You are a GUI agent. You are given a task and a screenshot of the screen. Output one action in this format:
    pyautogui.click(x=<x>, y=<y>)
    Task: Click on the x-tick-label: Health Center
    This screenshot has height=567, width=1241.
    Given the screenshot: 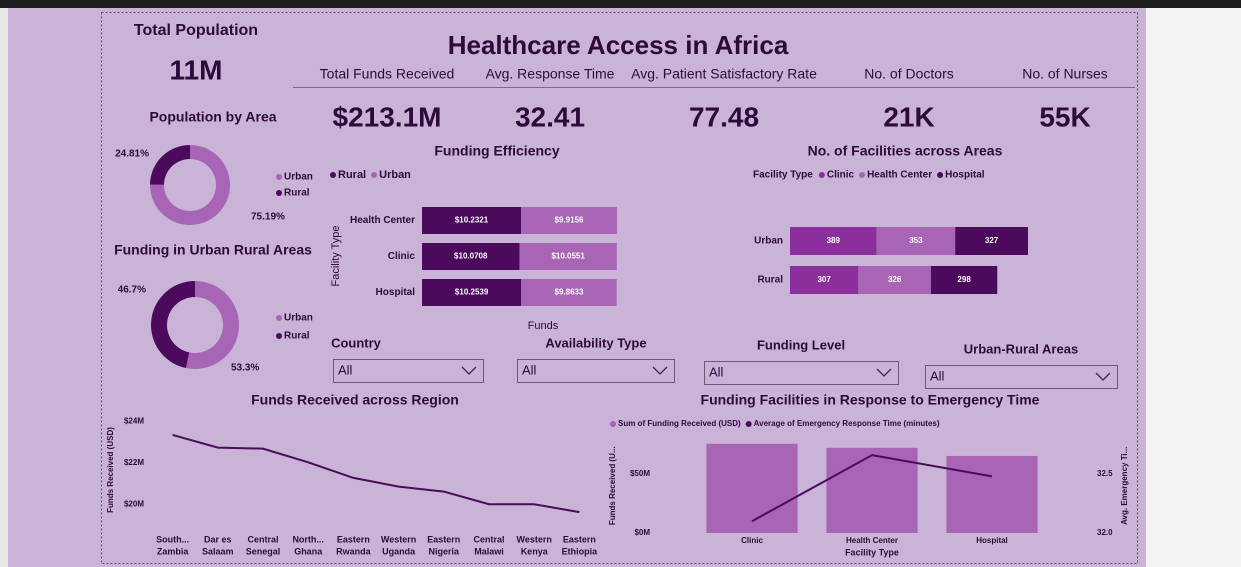 What is the action you would take?
    pyautogui.click(x=872, y=540)
    